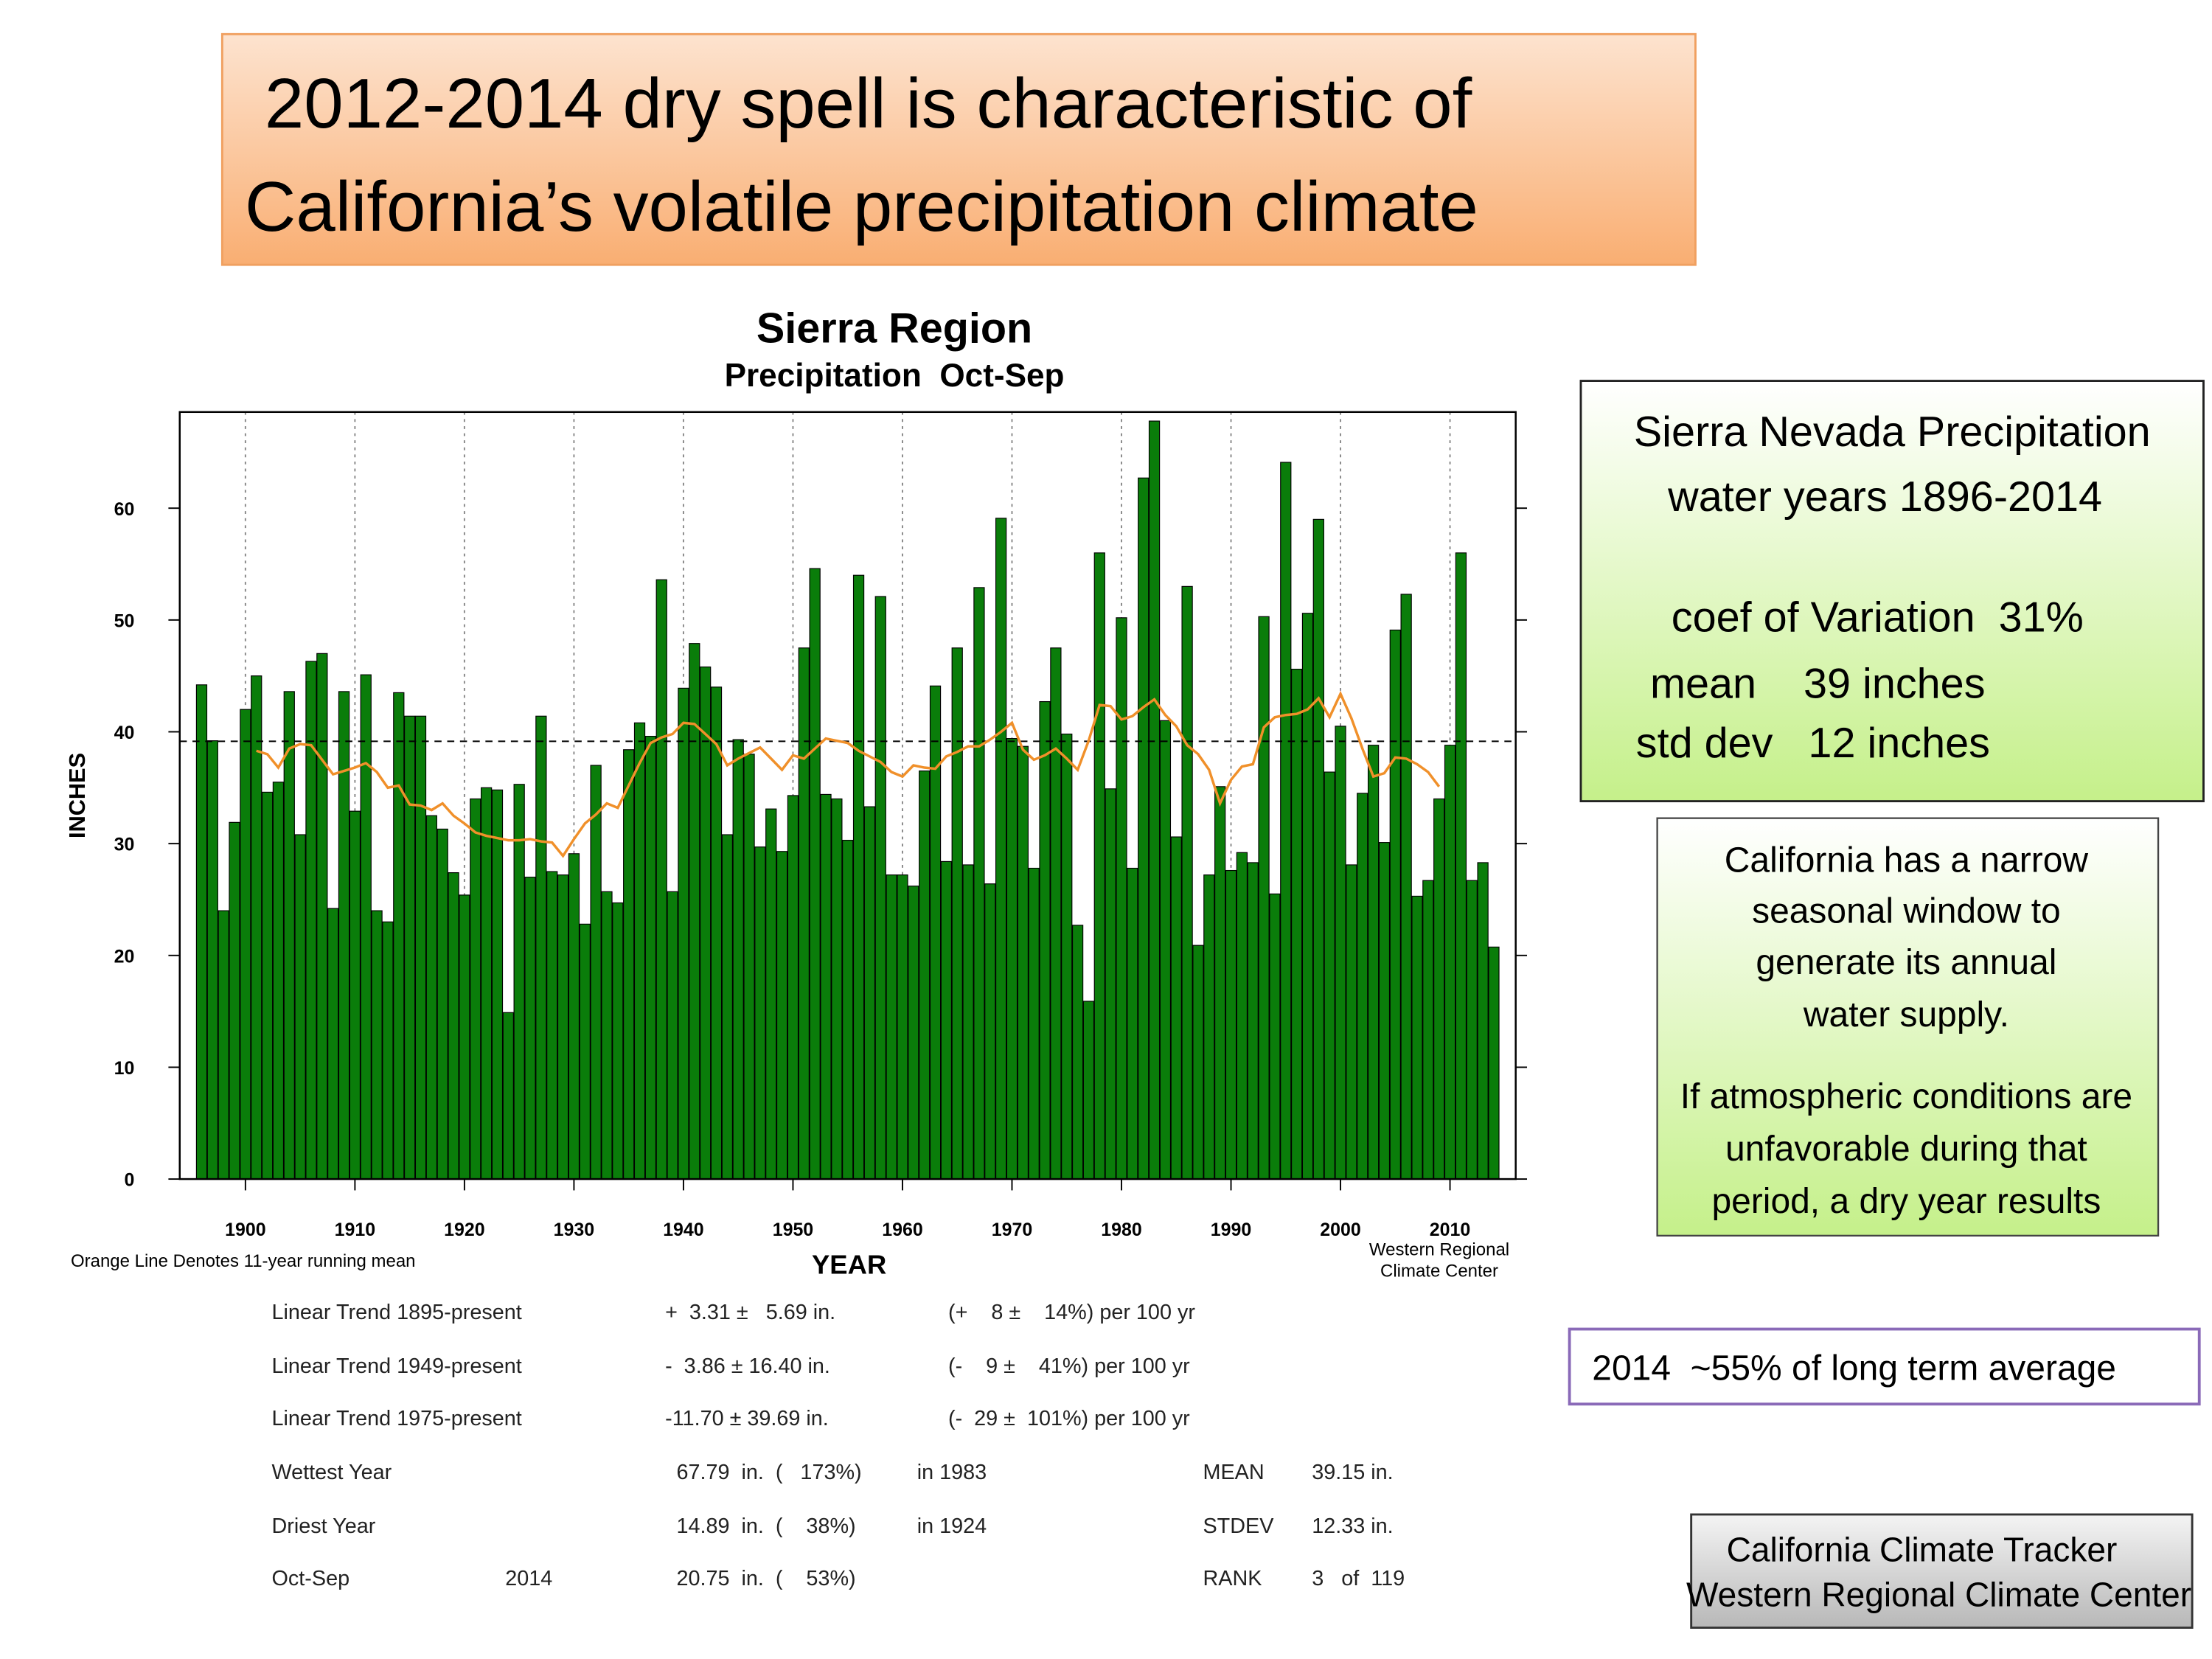 This screenshot has height=1659, width=2212. Describe the element at coordinates (1906, 1014) in the screenshot. I see `window-line: water supply.` at that location.